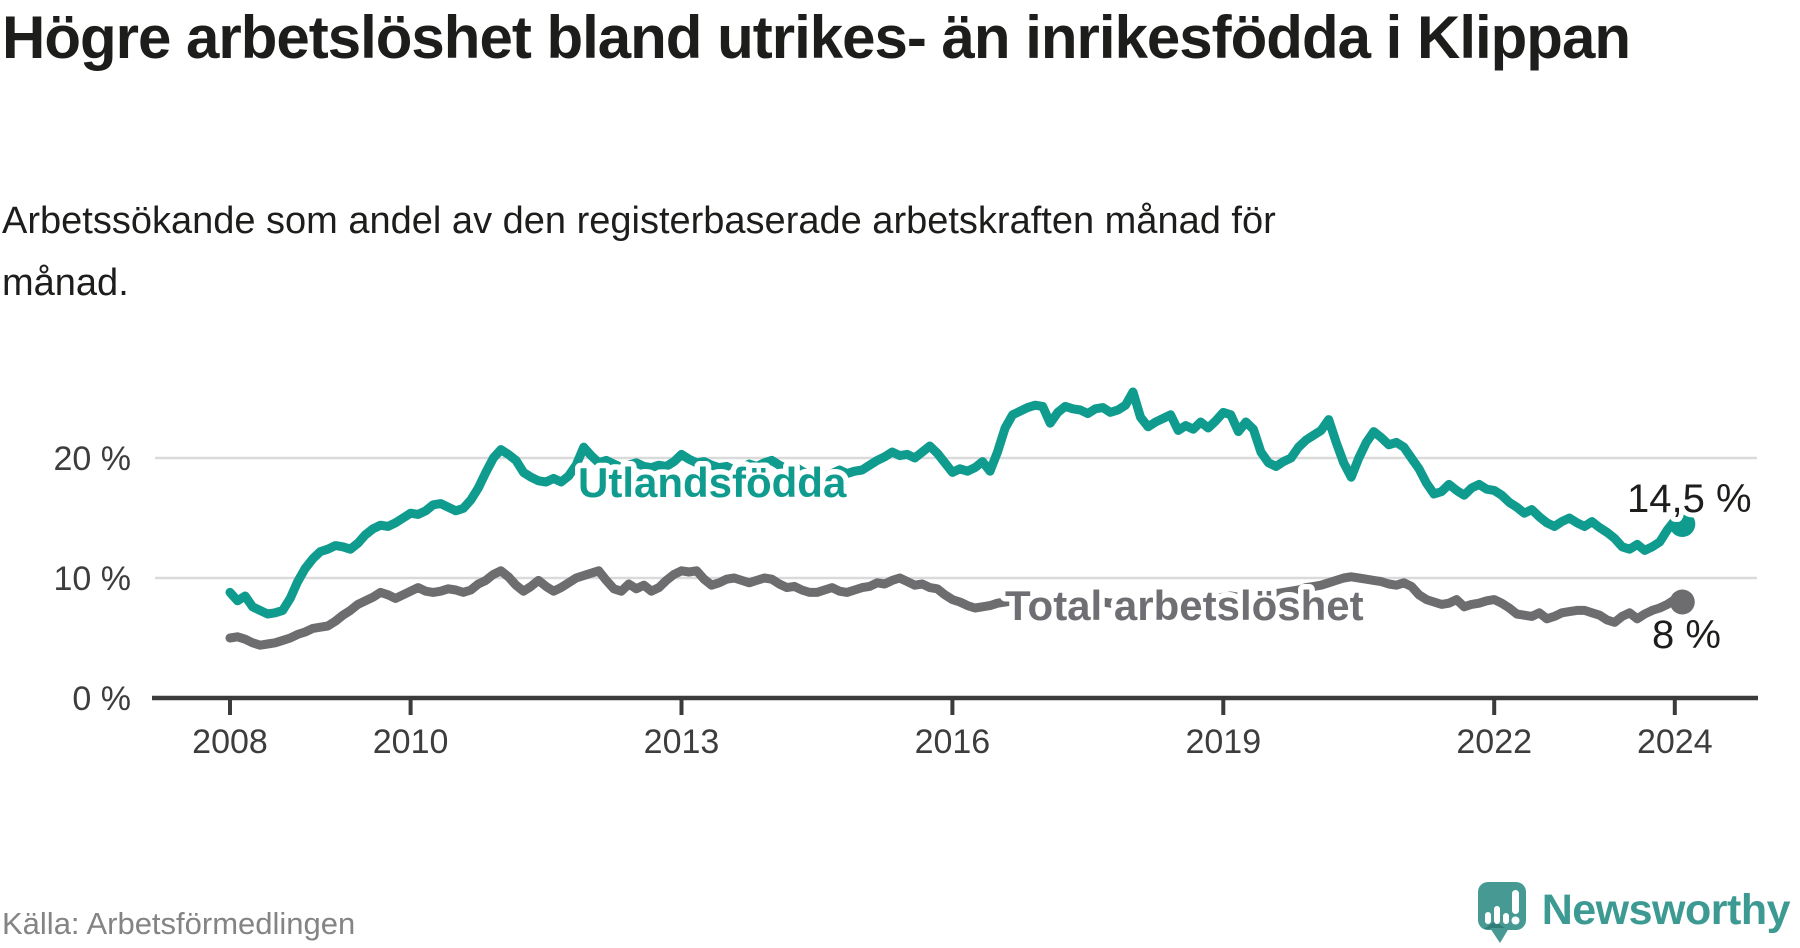  I want to click on series-endpoint-dot-utlandsfodda, so click(1682, 524).